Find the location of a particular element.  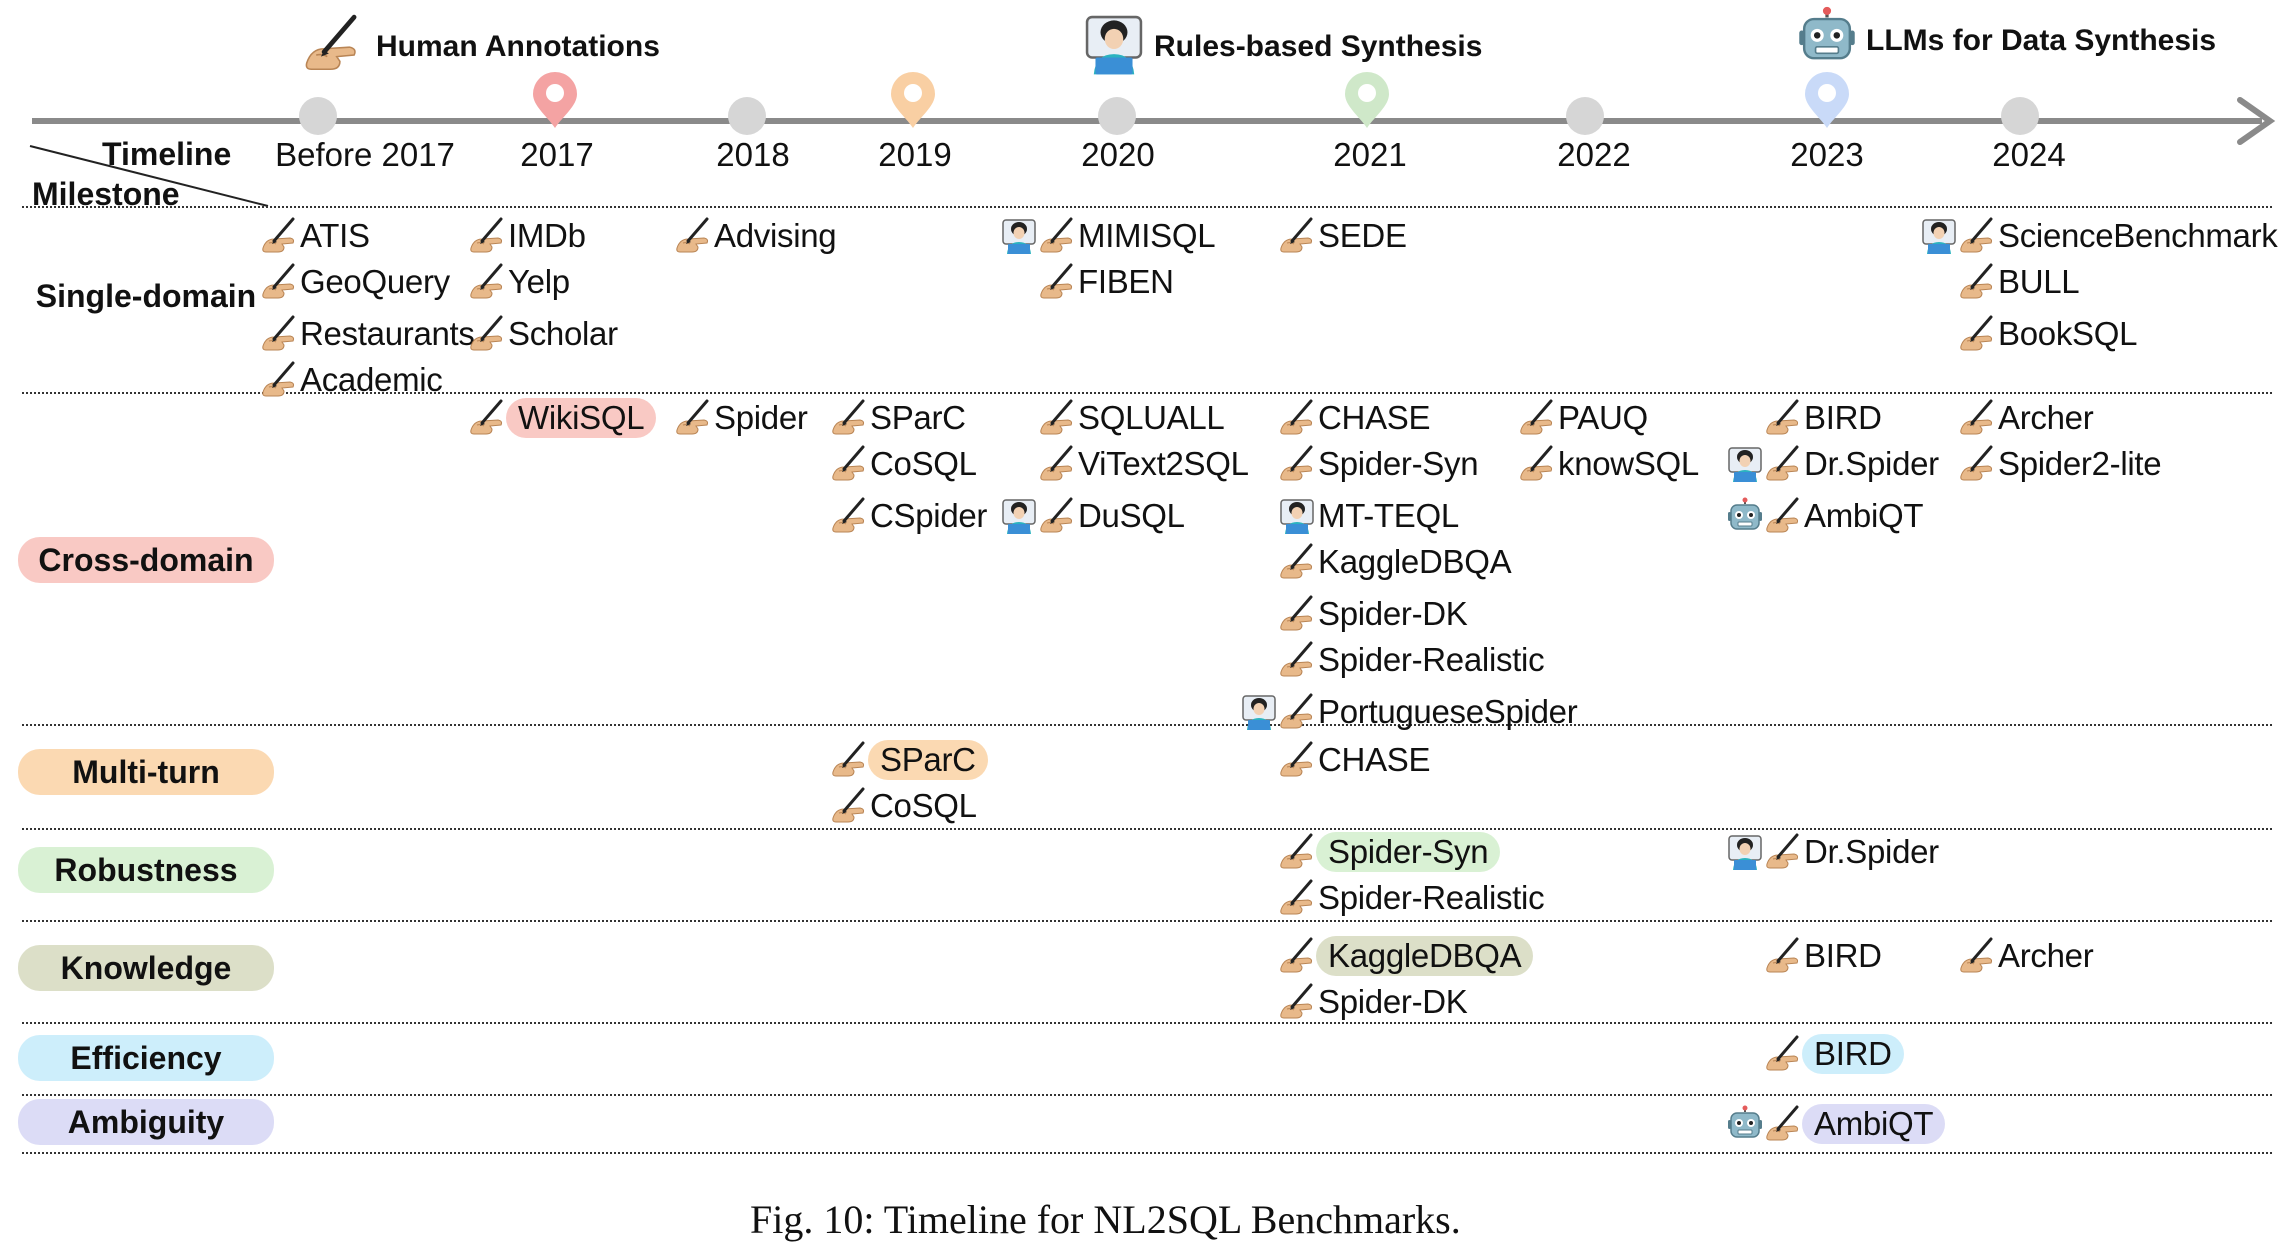

benchmark-name: CoSQL is located at coordinates (923, 805).